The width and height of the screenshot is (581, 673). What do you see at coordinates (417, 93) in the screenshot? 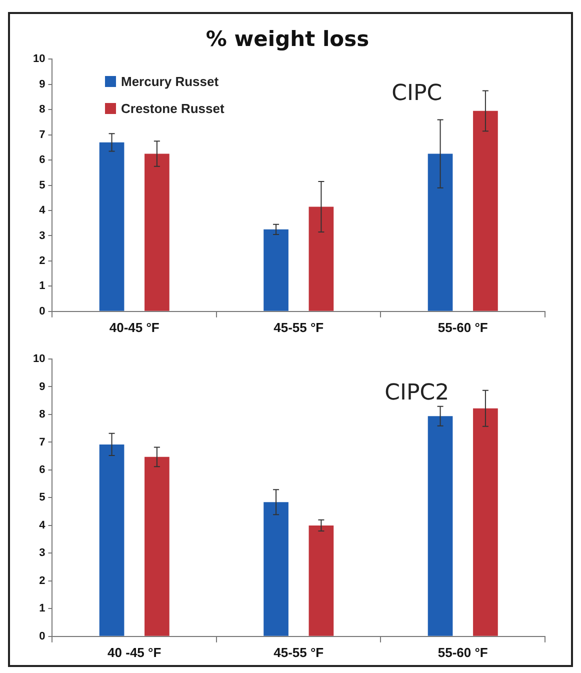
I see `annotation: CIPC` at bounding box center [417, 93].